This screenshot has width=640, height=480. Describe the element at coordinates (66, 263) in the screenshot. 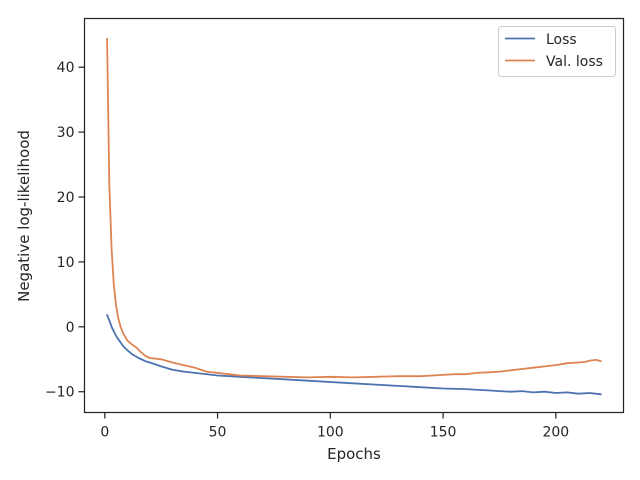

I see `y-tick-label: 10` at that location.